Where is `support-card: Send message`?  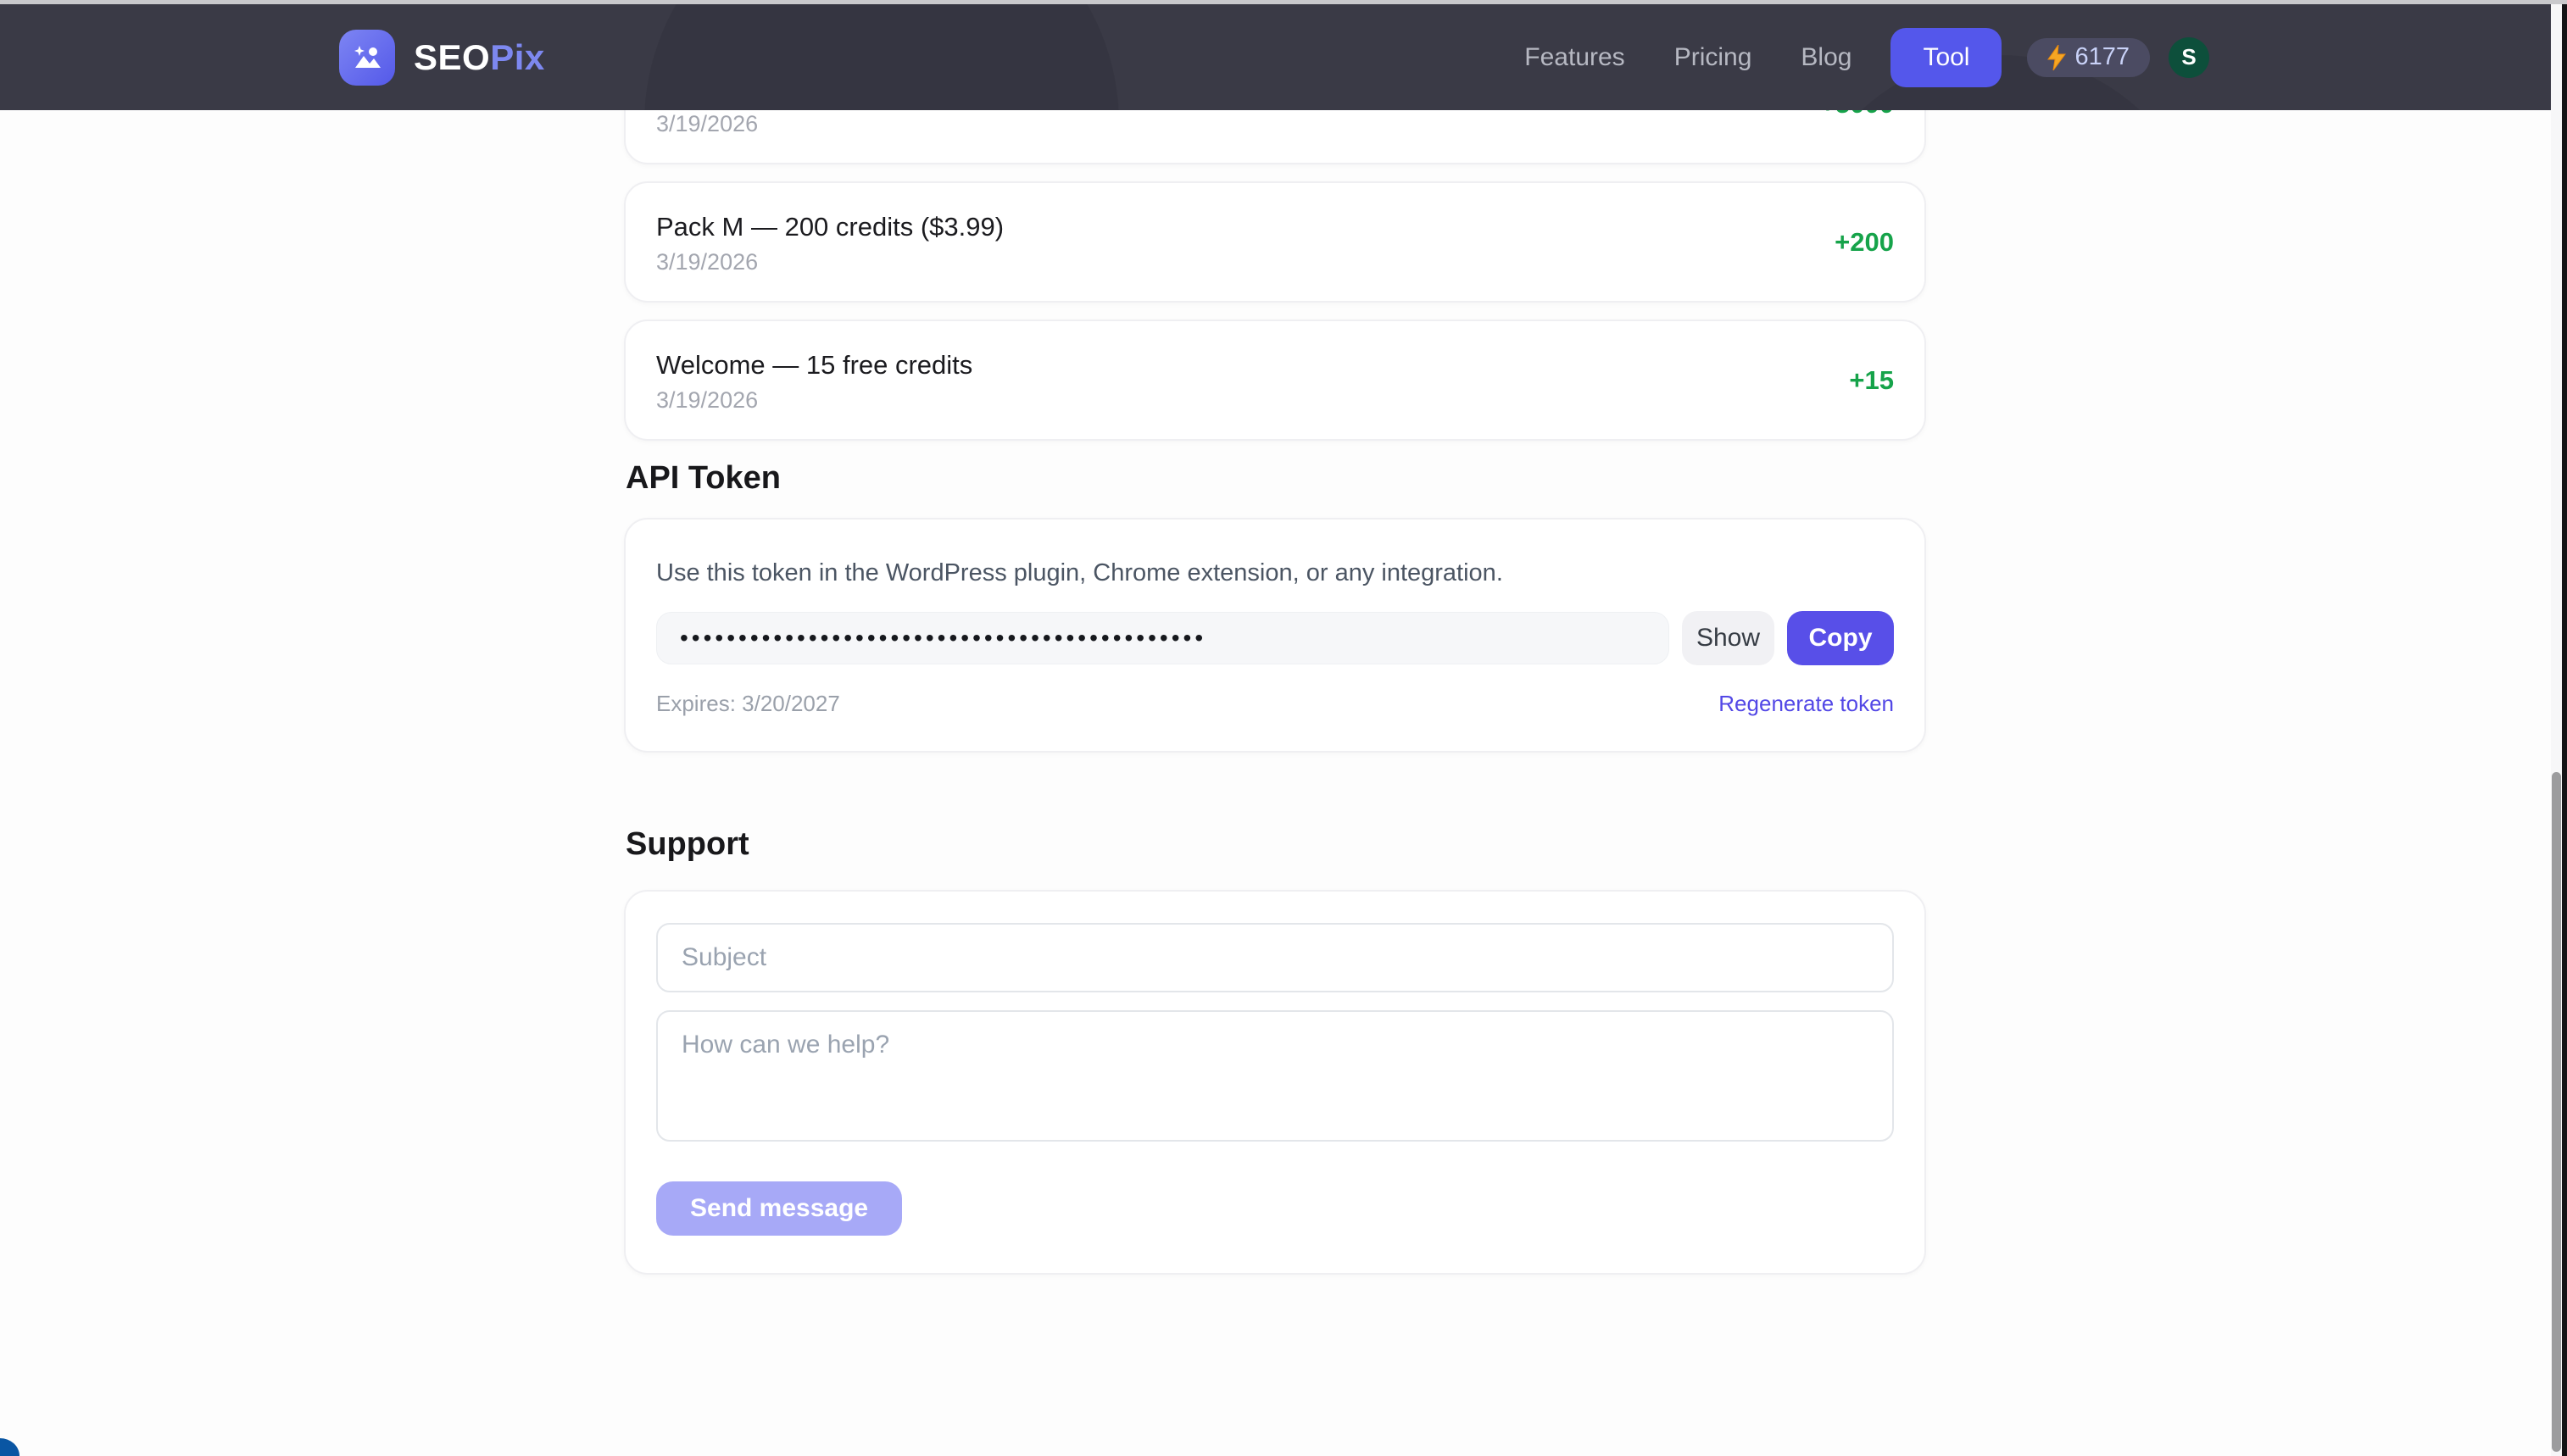 support-card: Send message is located at coordinates (1275, 1083).